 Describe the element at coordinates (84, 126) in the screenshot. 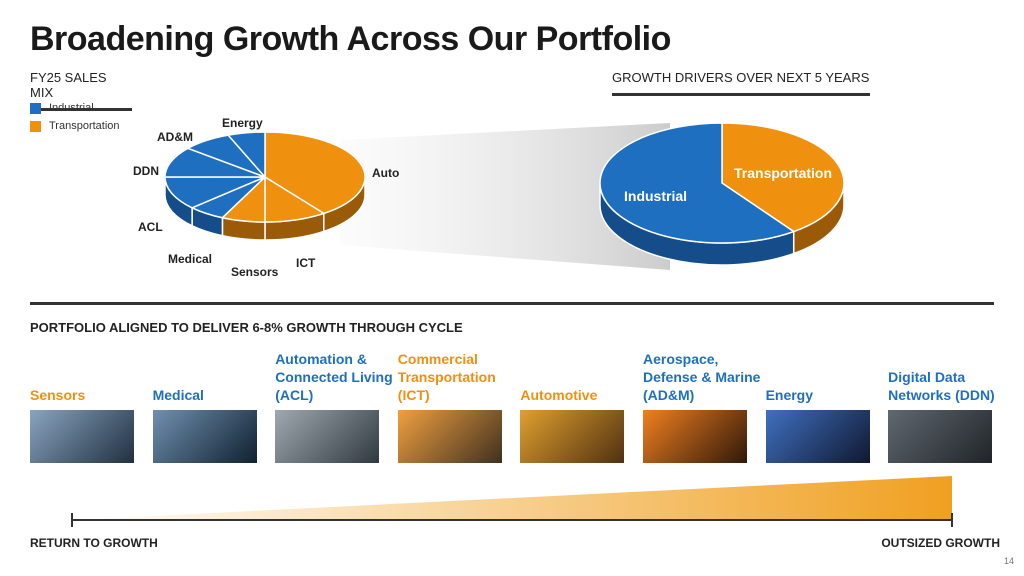

I see `legend-label: Transportation` at that location.